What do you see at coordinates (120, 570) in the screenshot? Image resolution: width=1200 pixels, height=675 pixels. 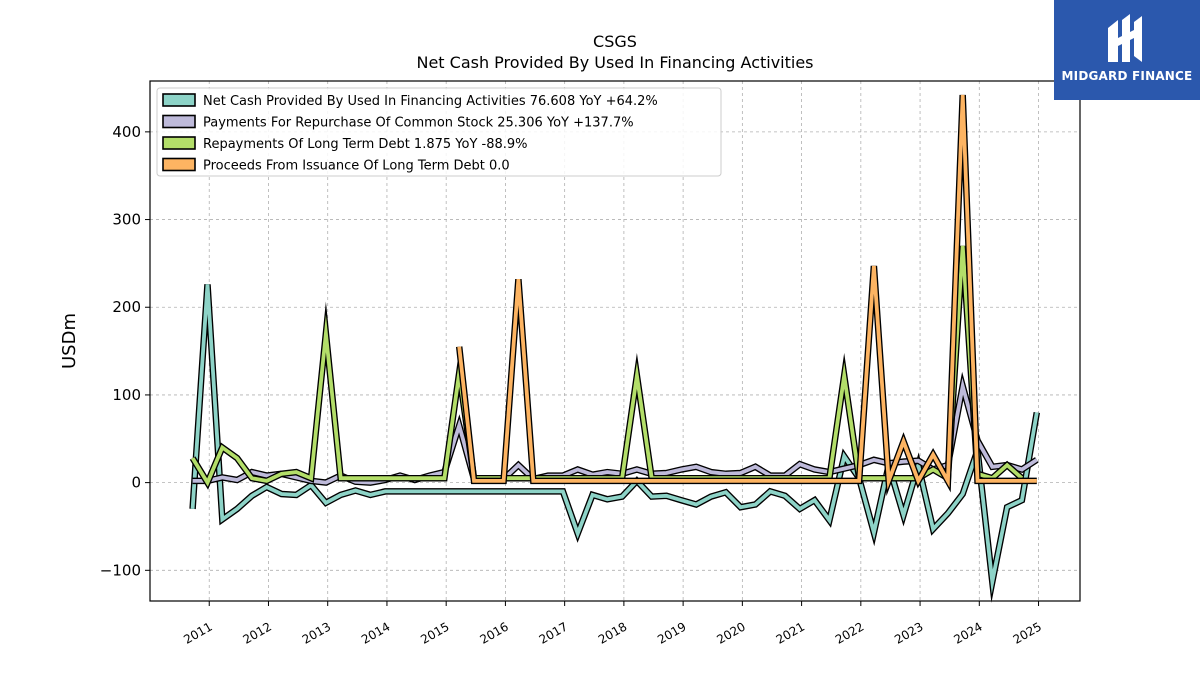 I see `y-tick-label: −100` at bounding box center [120, 570].